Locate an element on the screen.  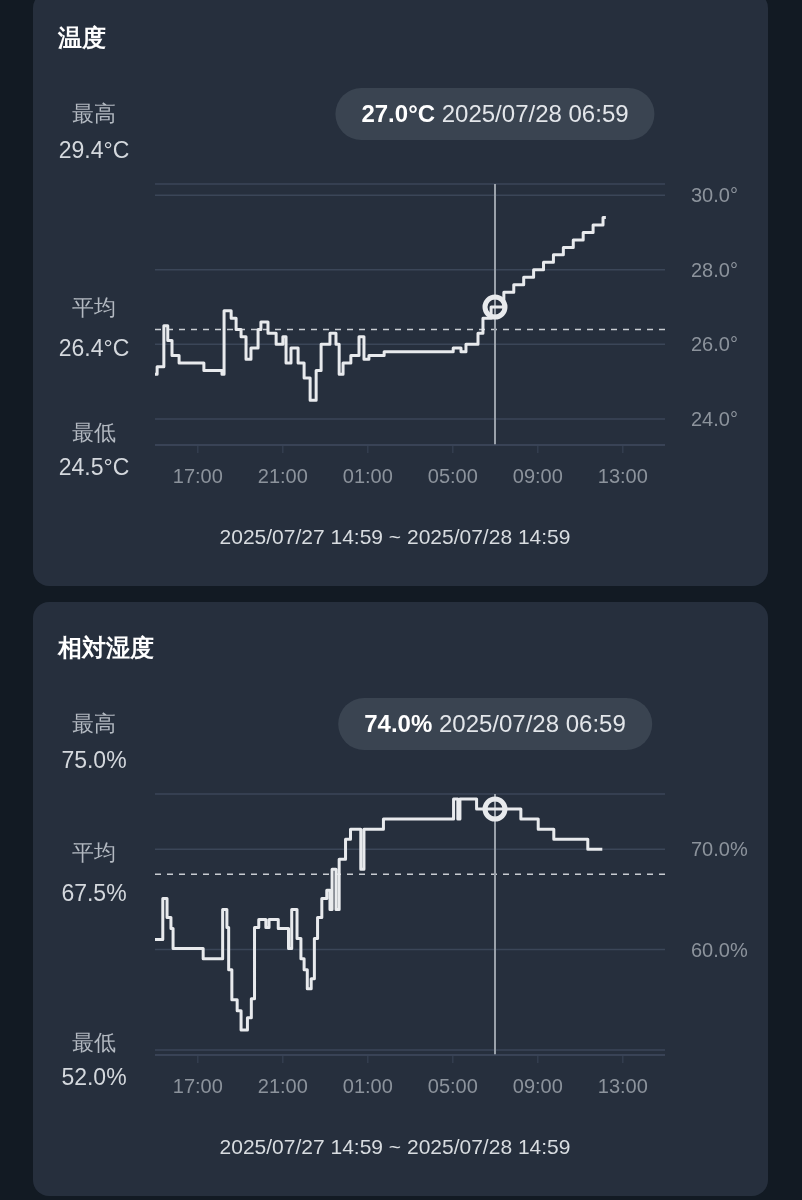
text: 24.5°C is located at coordinates (94, 467).